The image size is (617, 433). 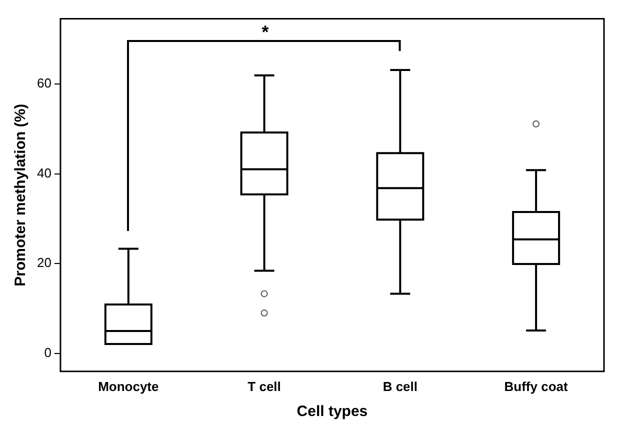 What do you see at coordinates (44, 262) in the screenshot?
I see `y-tick-label: 20` at bounding box center [44, 262].